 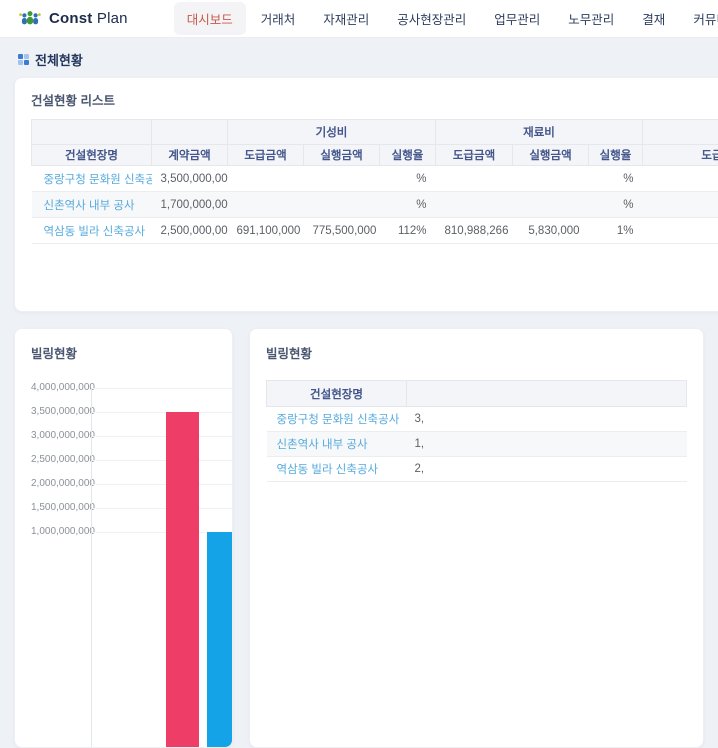 What do you see at coordinates (58, 388) in the screenshot?
I see `y-axis-tick-label: 4,000,000,000` at bounding box center [58, 388].